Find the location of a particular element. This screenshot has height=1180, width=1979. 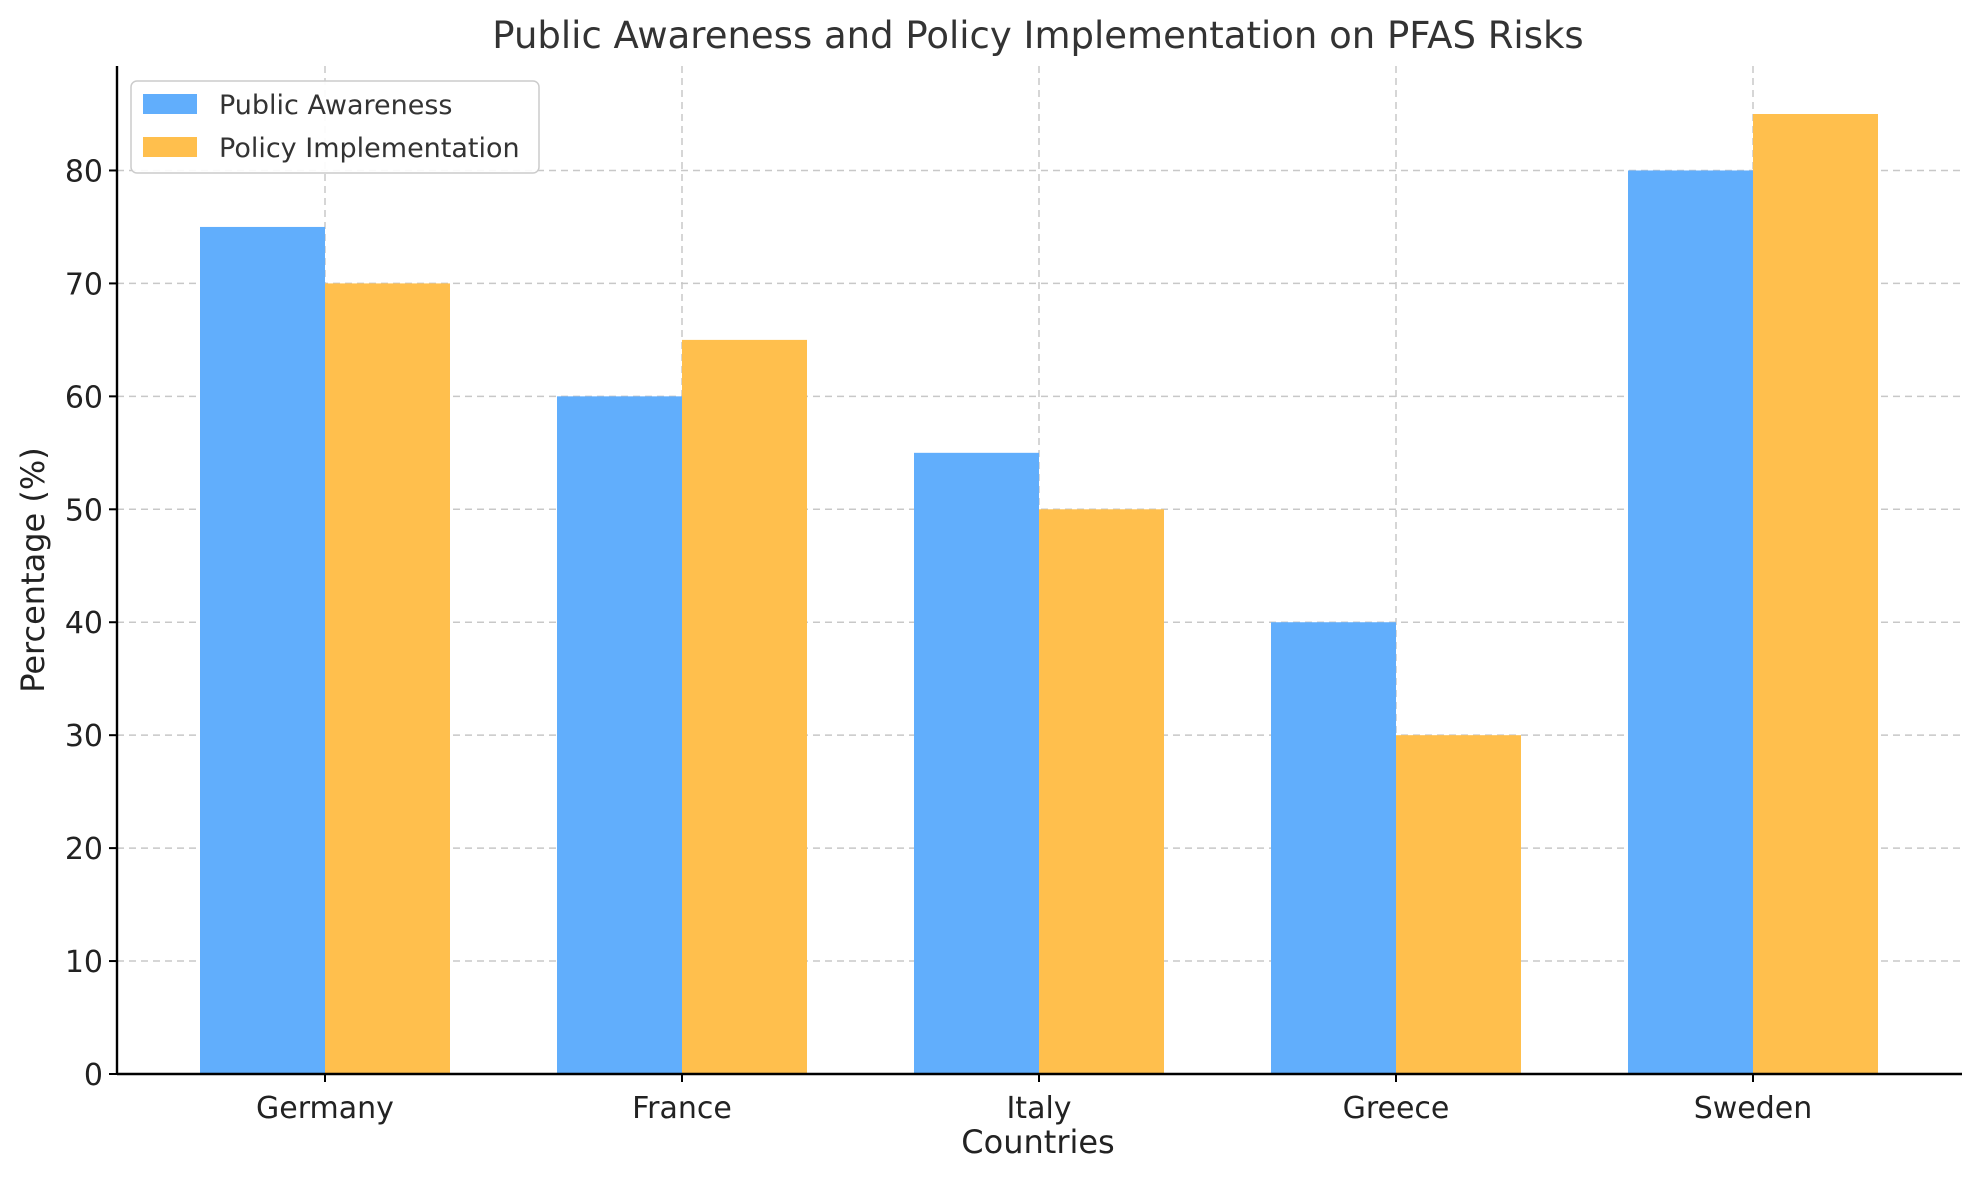

y-tick-label-20: 20 is located at coordinates (84, 849).